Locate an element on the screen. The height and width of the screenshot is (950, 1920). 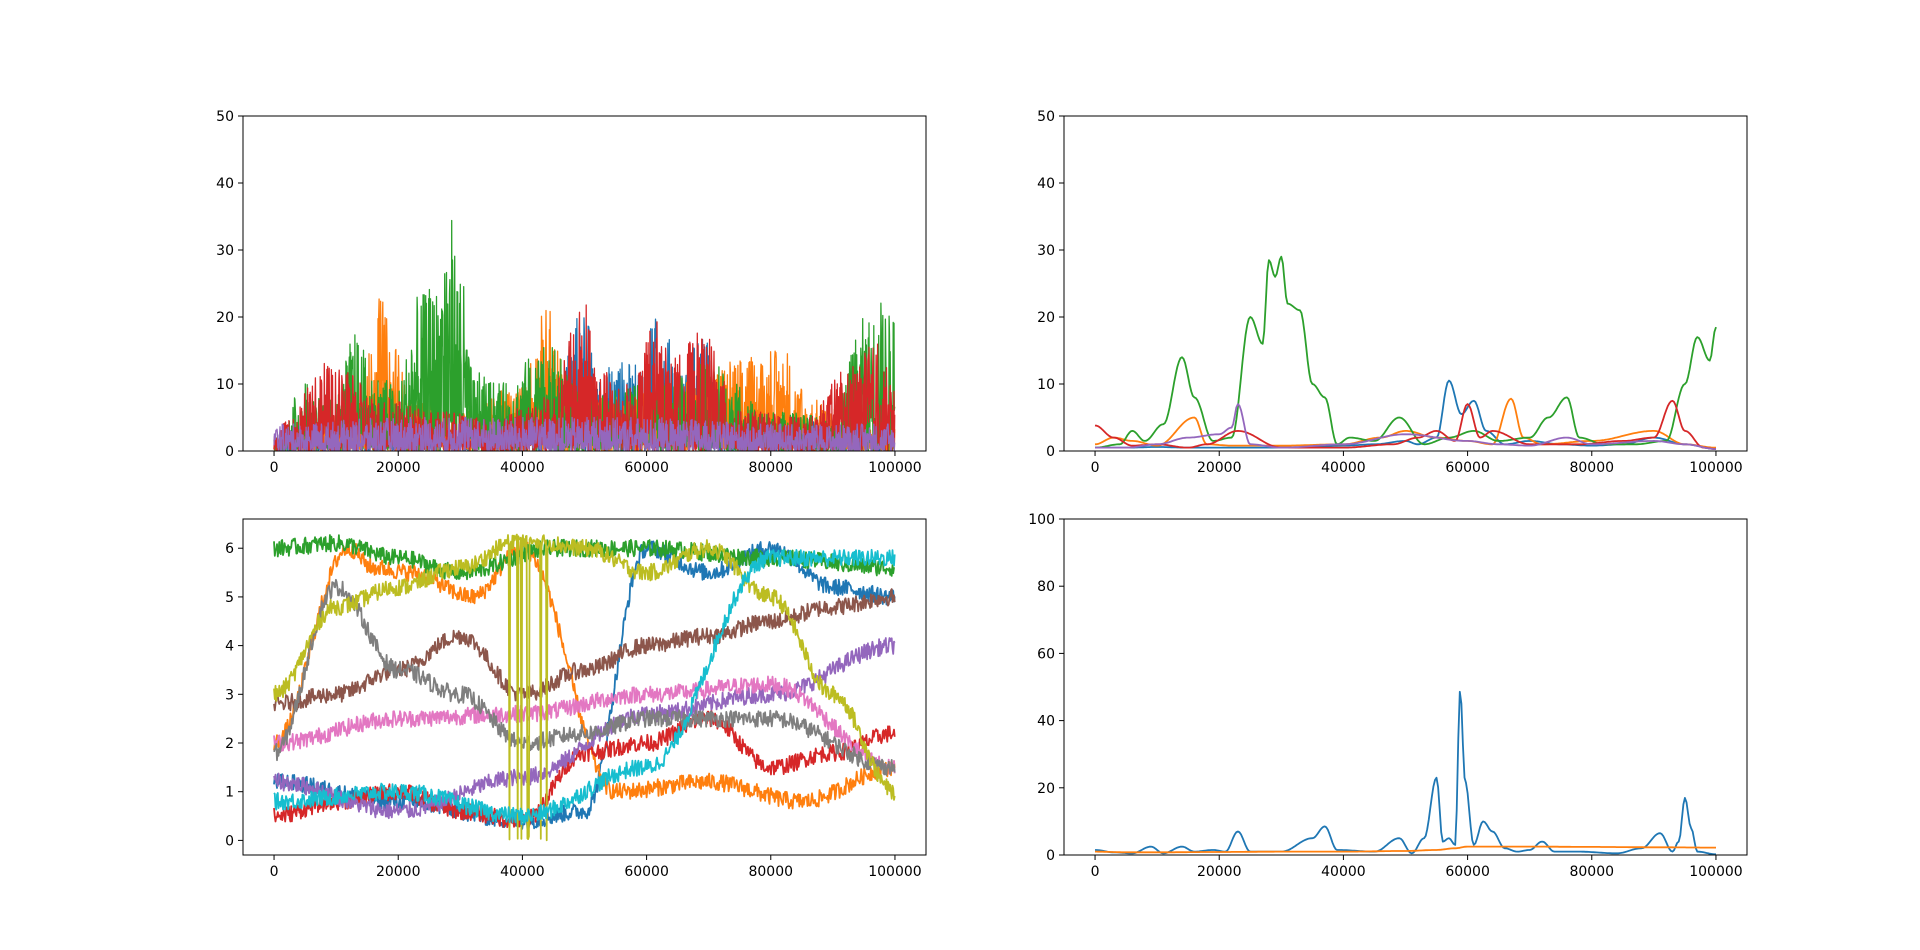
subplot-bottom-left: 0 20000 40000 60000 80000 100000 0 1 2 3 4 5 6 is located at coordinates (576, 699).